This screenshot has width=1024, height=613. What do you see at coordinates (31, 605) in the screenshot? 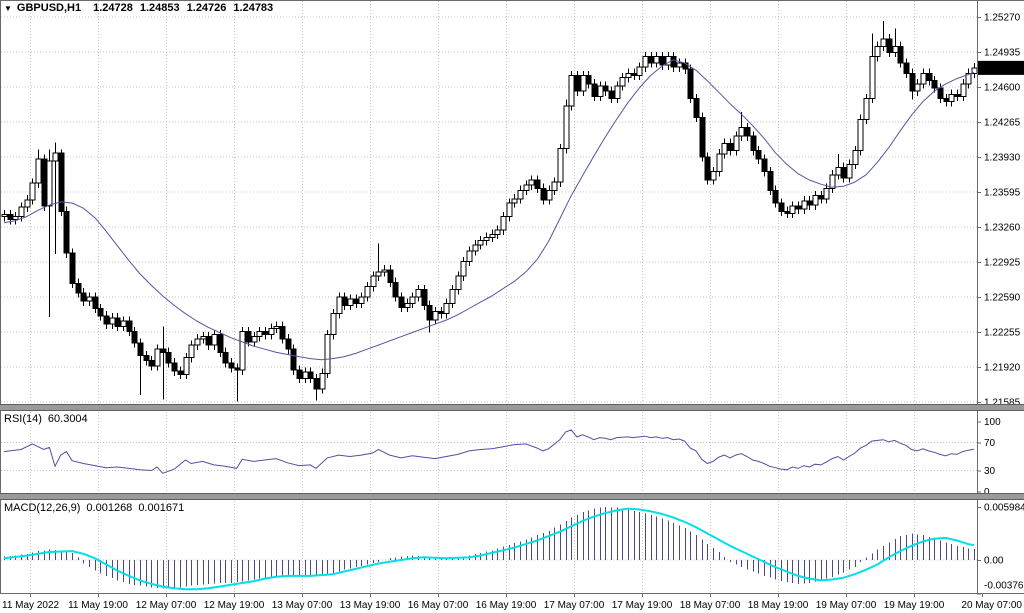
I see `svg-text: 11 May 2022` at bounding box center [31, 605].